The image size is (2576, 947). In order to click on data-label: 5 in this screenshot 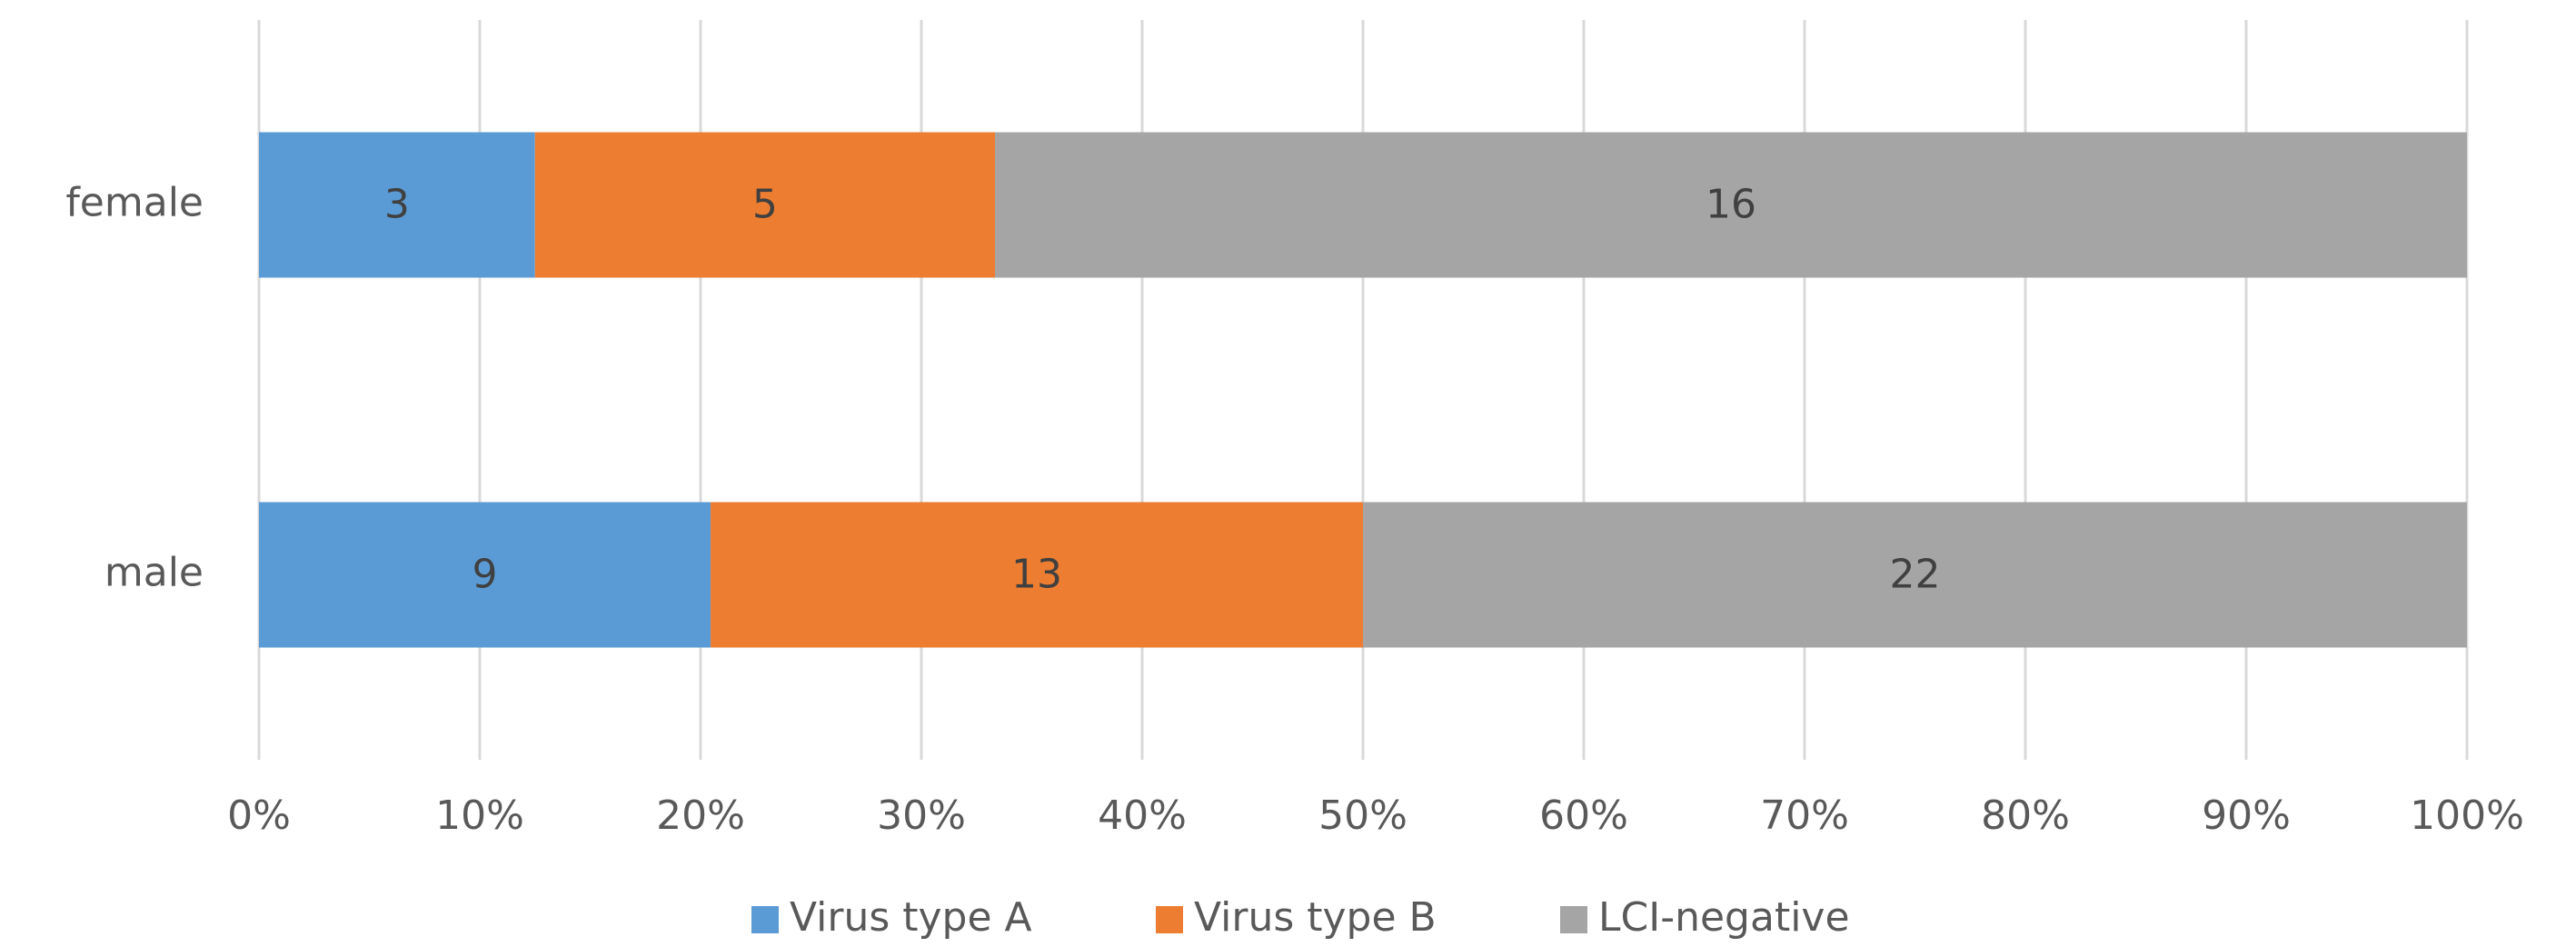, I will do `click(765, 205)`.